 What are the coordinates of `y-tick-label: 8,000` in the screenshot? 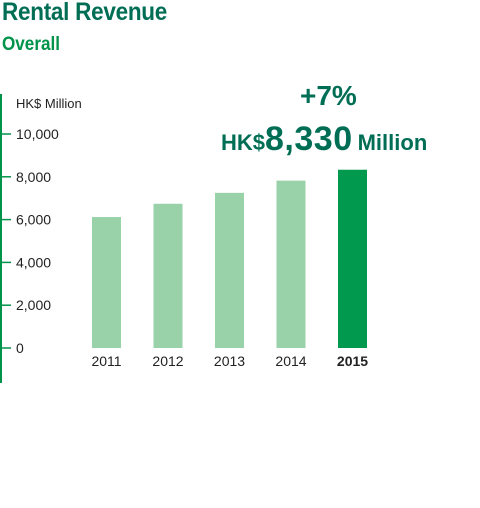 It's located at (33, 177).